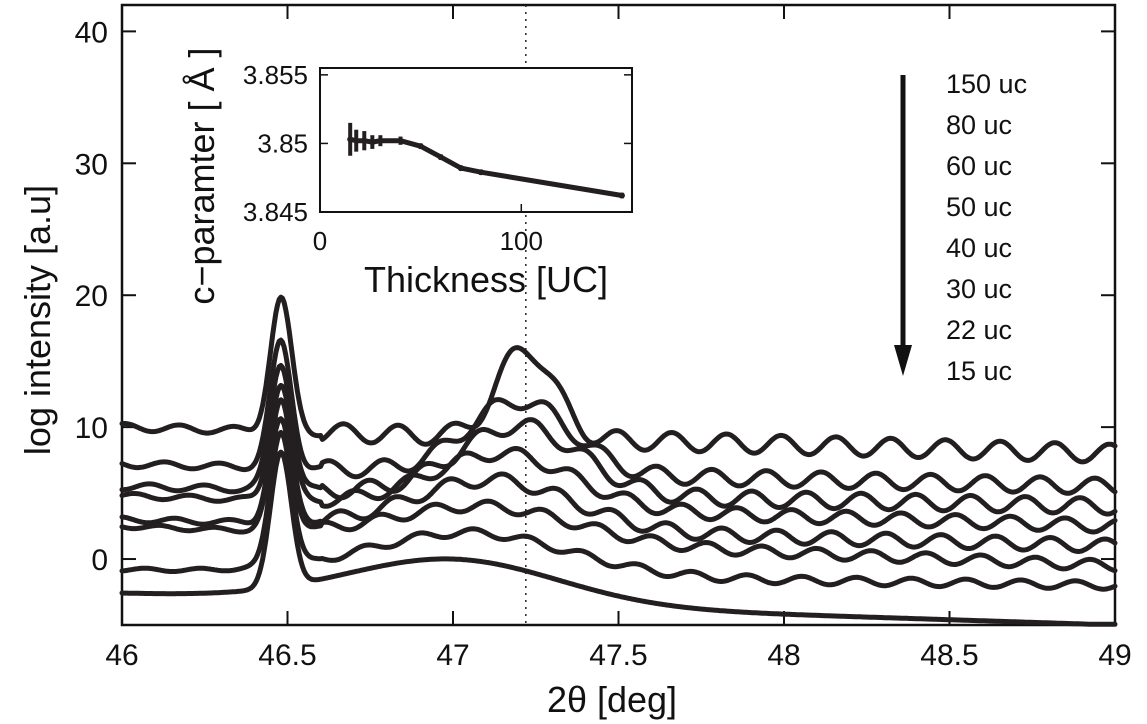 The height and width of the screenshot is (724, 1147). Describe the element at coordinates (320, 241) in the screenshot. I see `inset-x-tick-label: 0` at that location.